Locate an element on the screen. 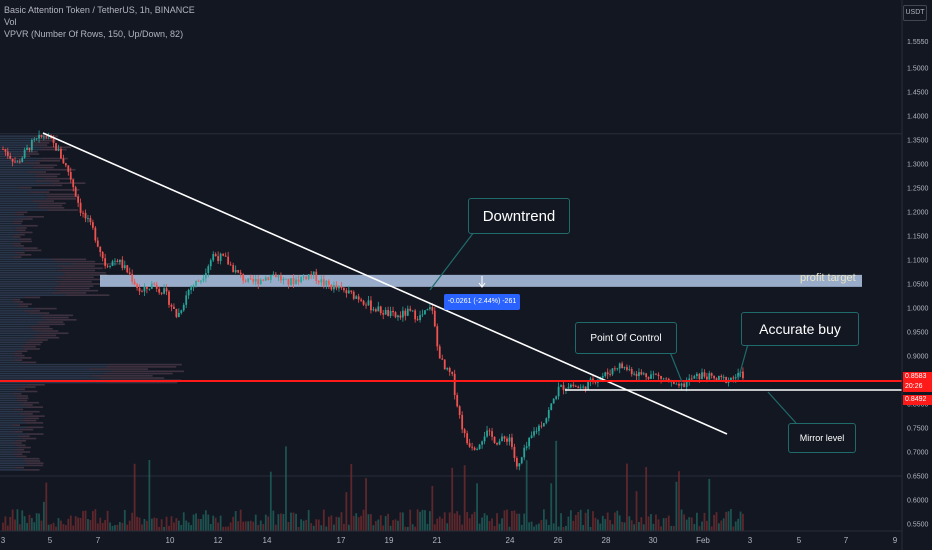 This screenshot has width=932, height=550. volume-indicator-label: Vol is located at coordinates (10, 22).